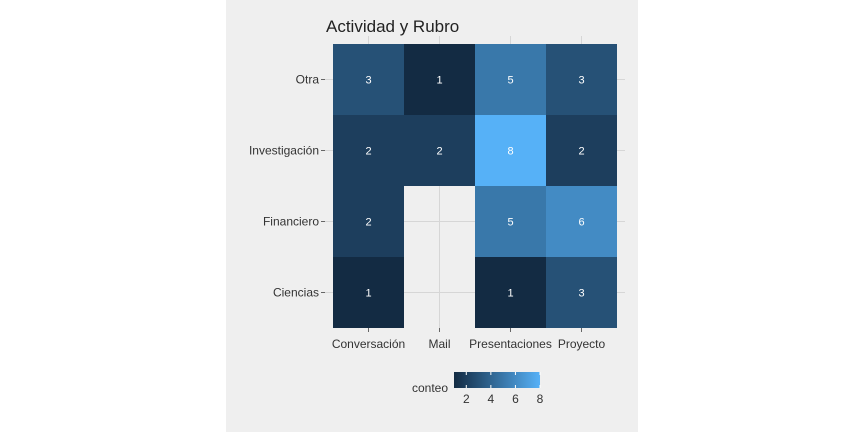  I want to click on cell-value-label: 6, so click(581, 223).